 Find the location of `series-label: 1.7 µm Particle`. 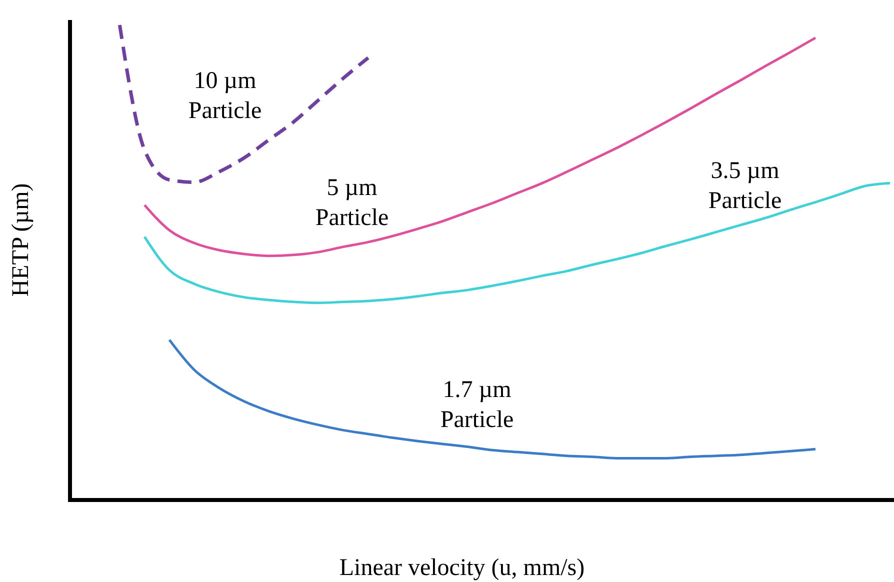

series-label: 1.7 µm Particle is located at coordinates (477, 405).